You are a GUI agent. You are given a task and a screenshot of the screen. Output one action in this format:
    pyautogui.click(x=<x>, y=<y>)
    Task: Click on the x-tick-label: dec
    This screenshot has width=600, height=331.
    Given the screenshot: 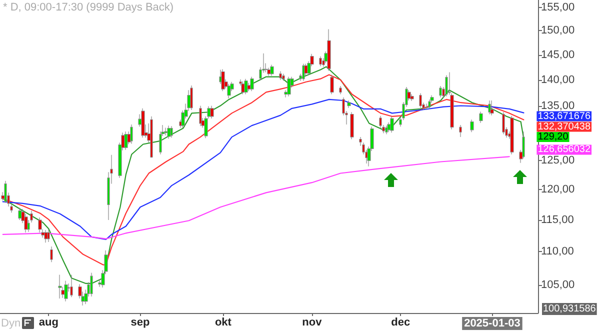 What is the action you would take?
    pyautogui.click(x=400, y=322)
    